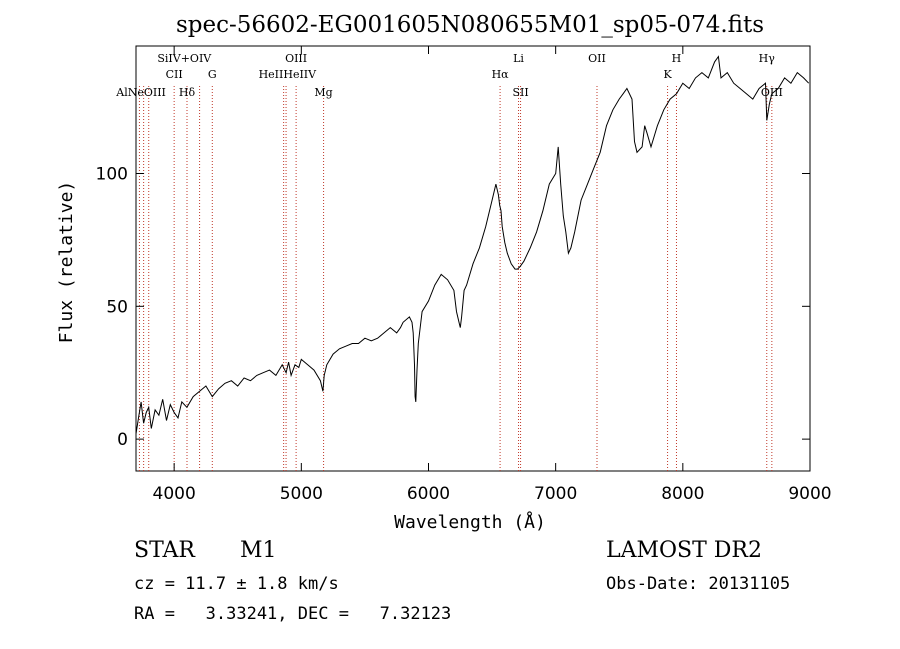  I want to click on x-tick-label: 4000, so click(174, 494).